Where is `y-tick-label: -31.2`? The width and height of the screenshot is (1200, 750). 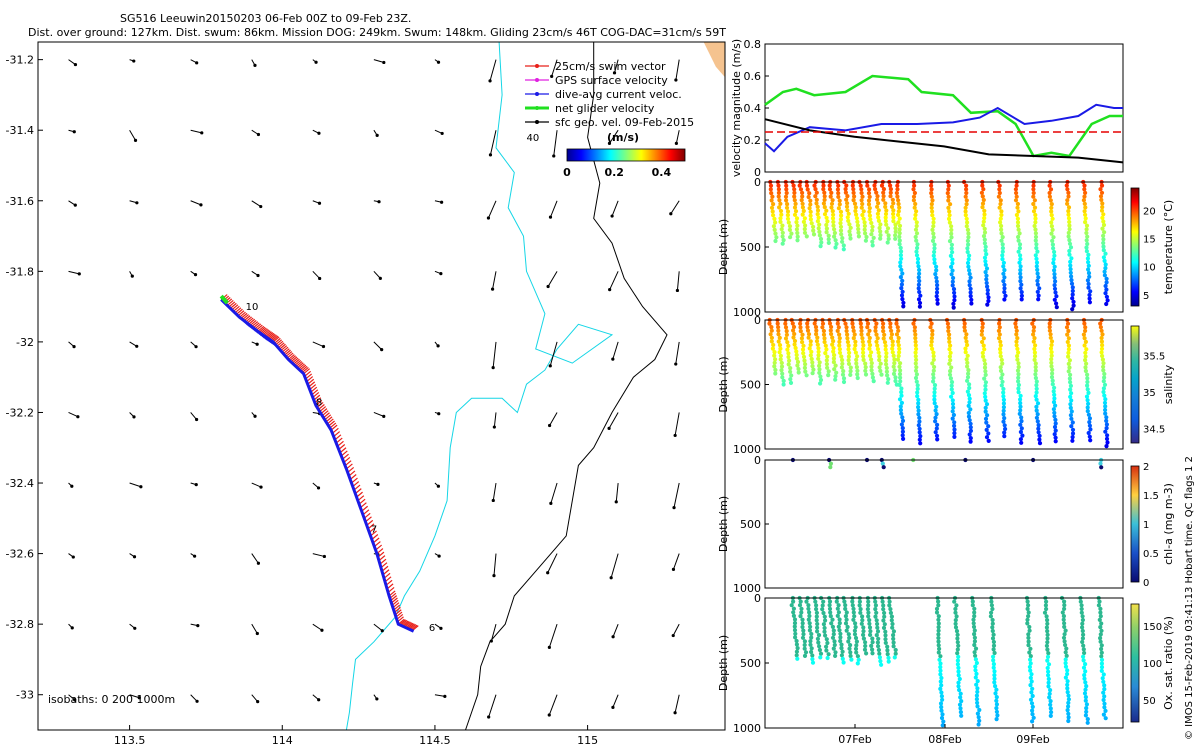 y-tick-label: -31.2 is located at coordinates (20, 60).